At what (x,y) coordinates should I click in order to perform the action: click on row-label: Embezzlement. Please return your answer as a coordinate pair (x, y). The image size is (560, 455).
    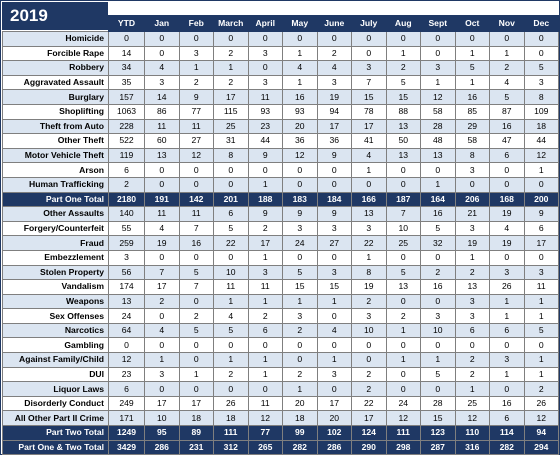
    Looking at the image, I should click on (55, 257).